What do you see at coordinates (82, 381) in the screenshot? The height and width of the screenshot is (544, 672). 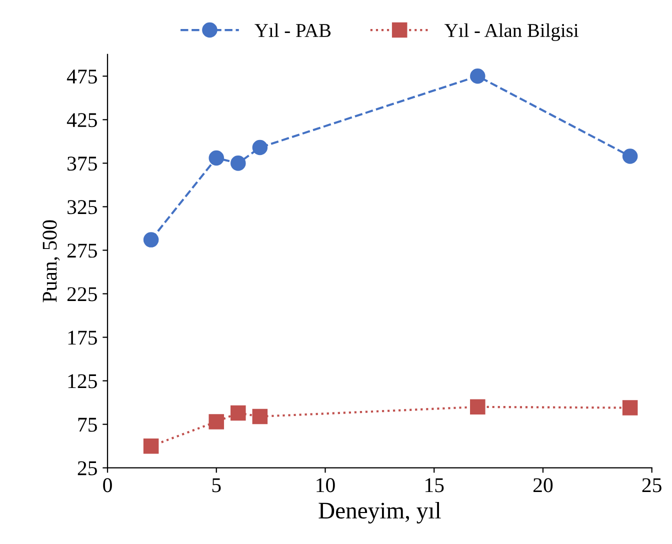 I see `y-tick-label: 125` at bounding box center [82, 381].